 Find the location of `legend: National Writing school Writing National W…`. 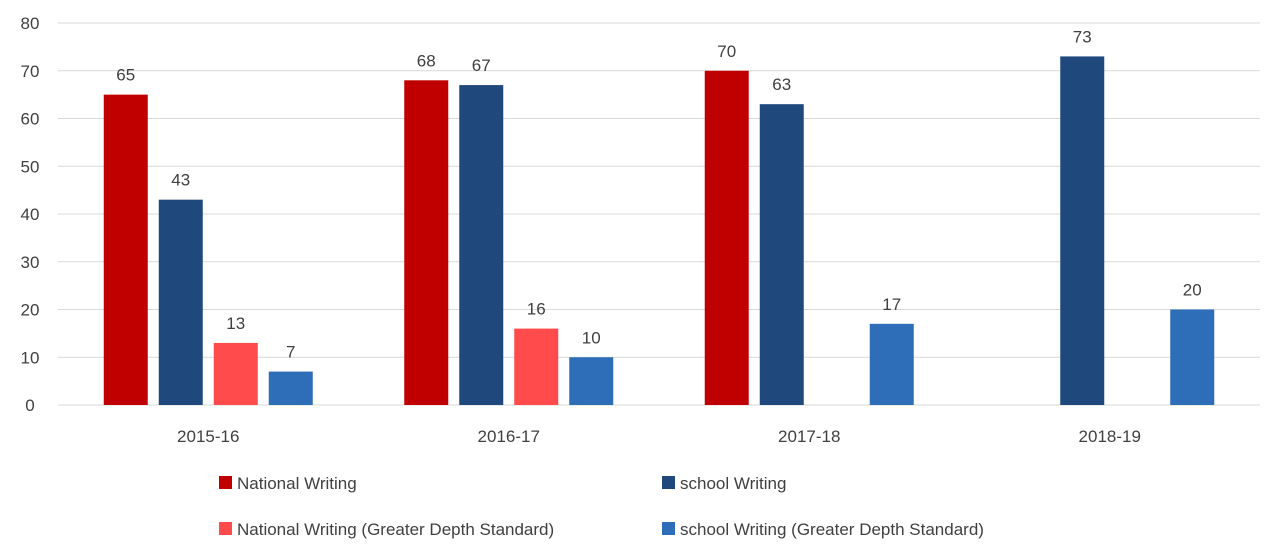

legend: National Writing school Writing National W… is located at coordinates (601, 506).